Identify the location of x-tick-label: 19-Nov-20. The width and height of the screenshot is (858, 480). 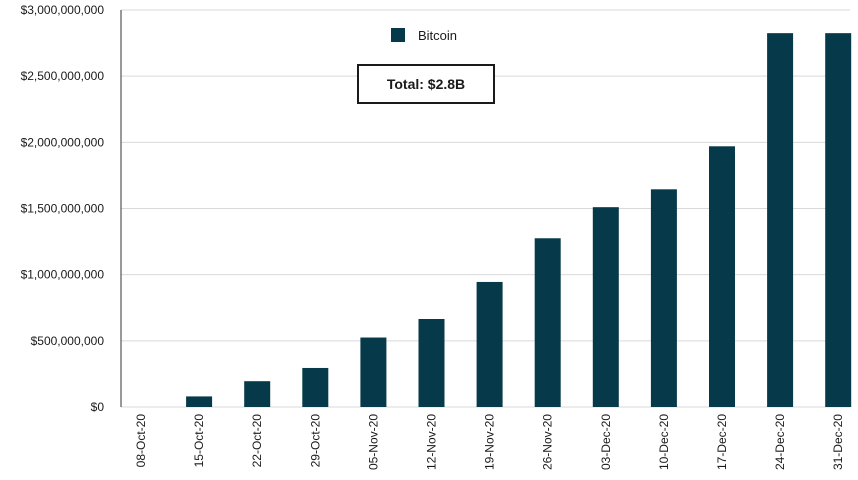
(490, 442).